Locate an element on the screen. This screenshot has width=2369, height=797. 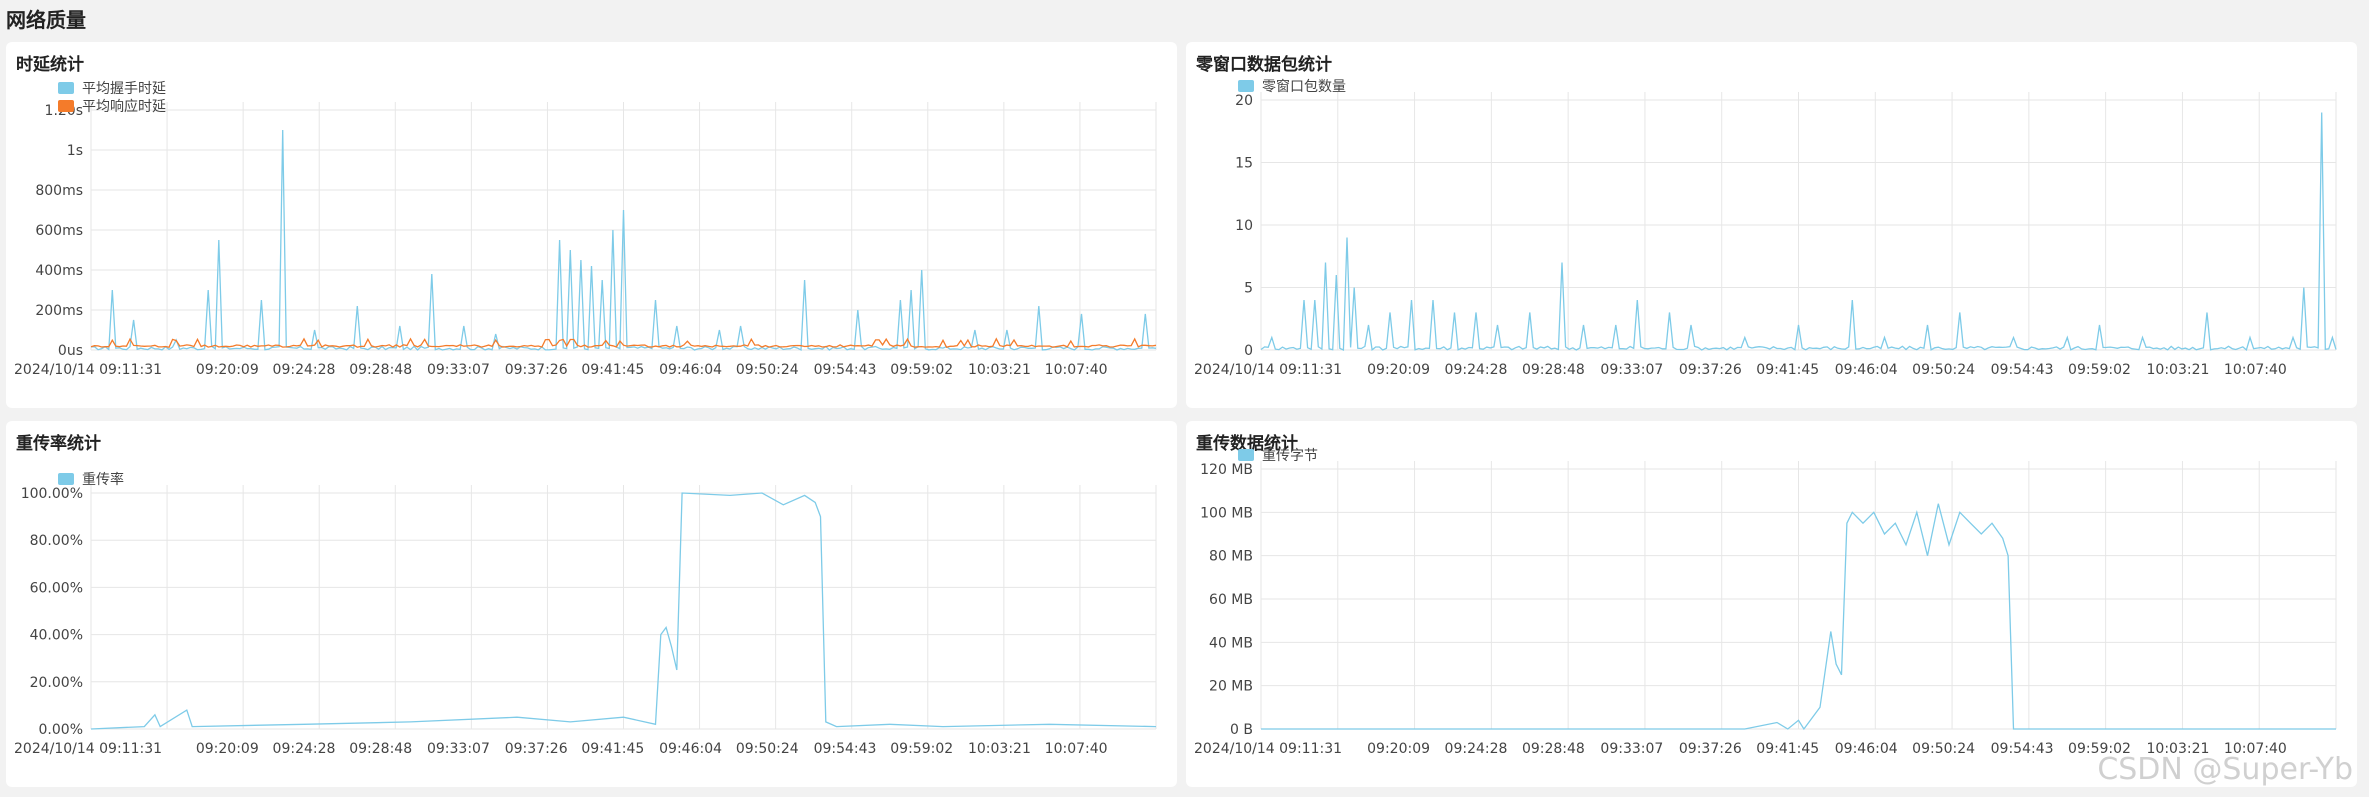
y-tick-label: 400ms is located at coordinates (59, 271).